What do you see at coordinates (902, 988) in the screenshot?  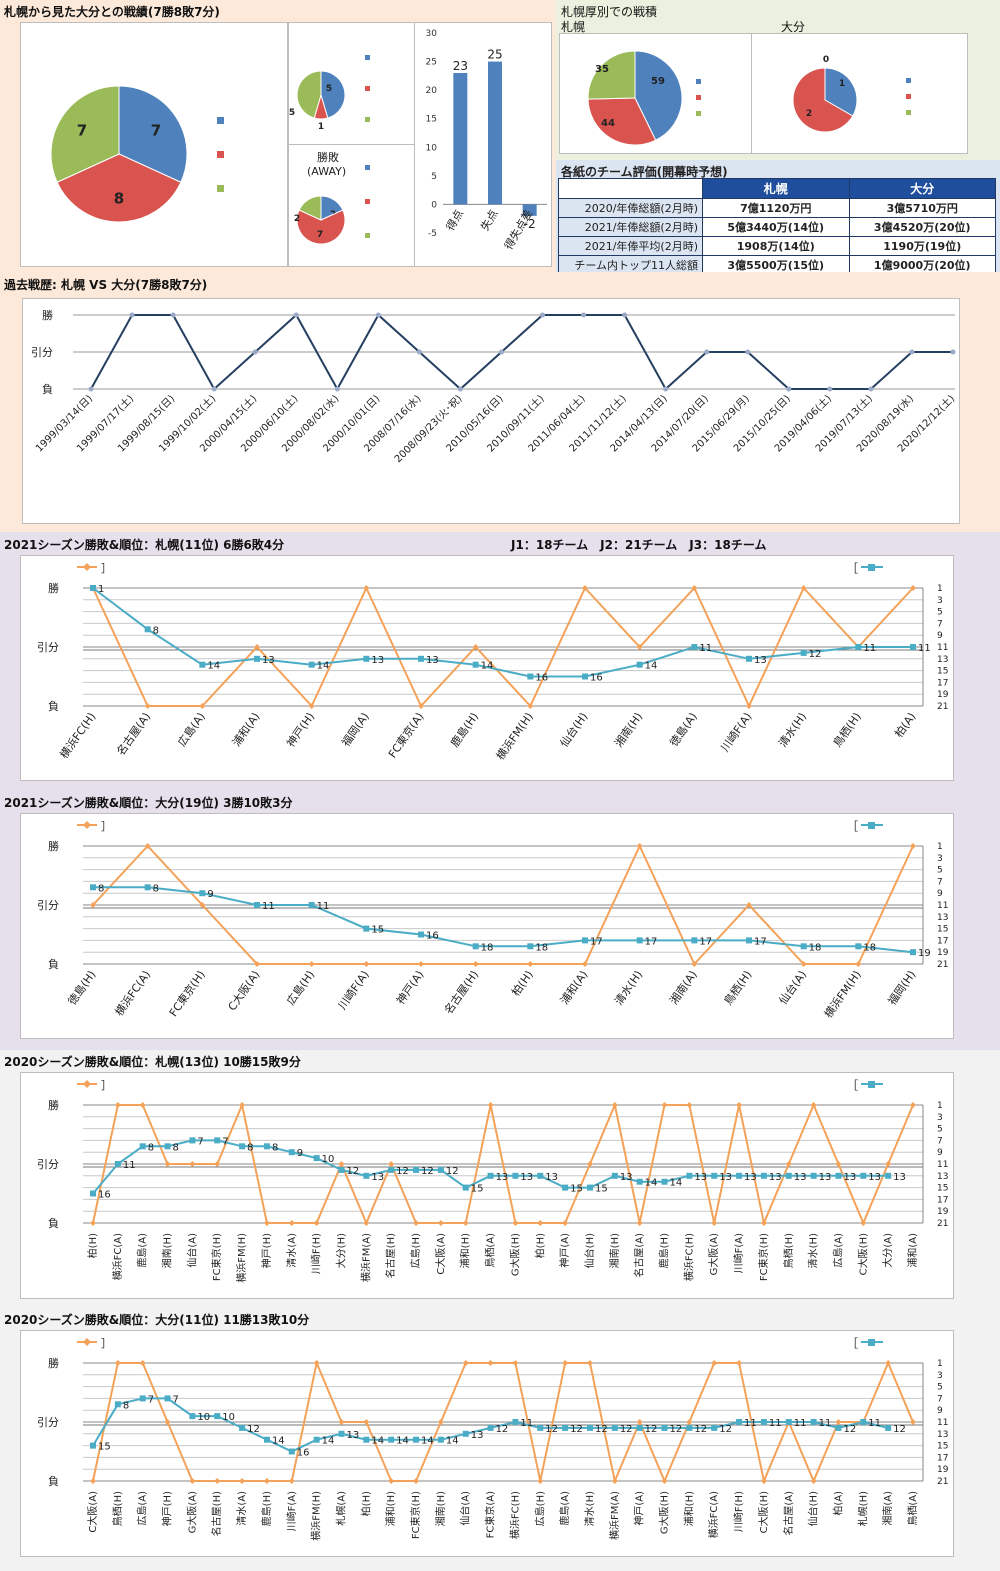 I see `category-label: 福岡(H)` at bounding box center [902, 988].